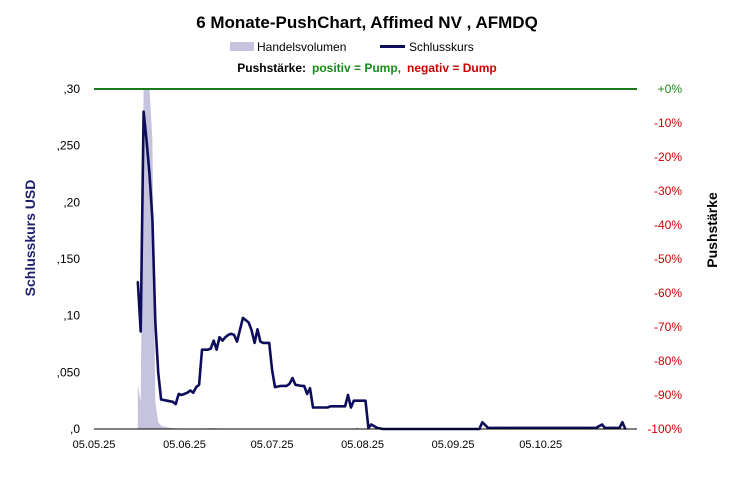  Describe the element at coordinates (540, 445) in the screenshot. I see `x-tick-label: 05.10.25` at that location.